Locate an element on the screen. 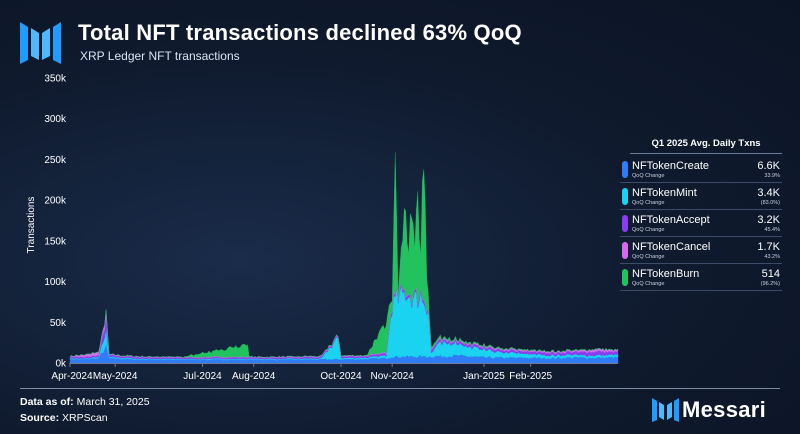 This screenshot has width=800, height=434. legend-item-nftokencreate: NFTokenCreate QoQ Change 6.6K 33.9% is located at coordinates (701, 170).